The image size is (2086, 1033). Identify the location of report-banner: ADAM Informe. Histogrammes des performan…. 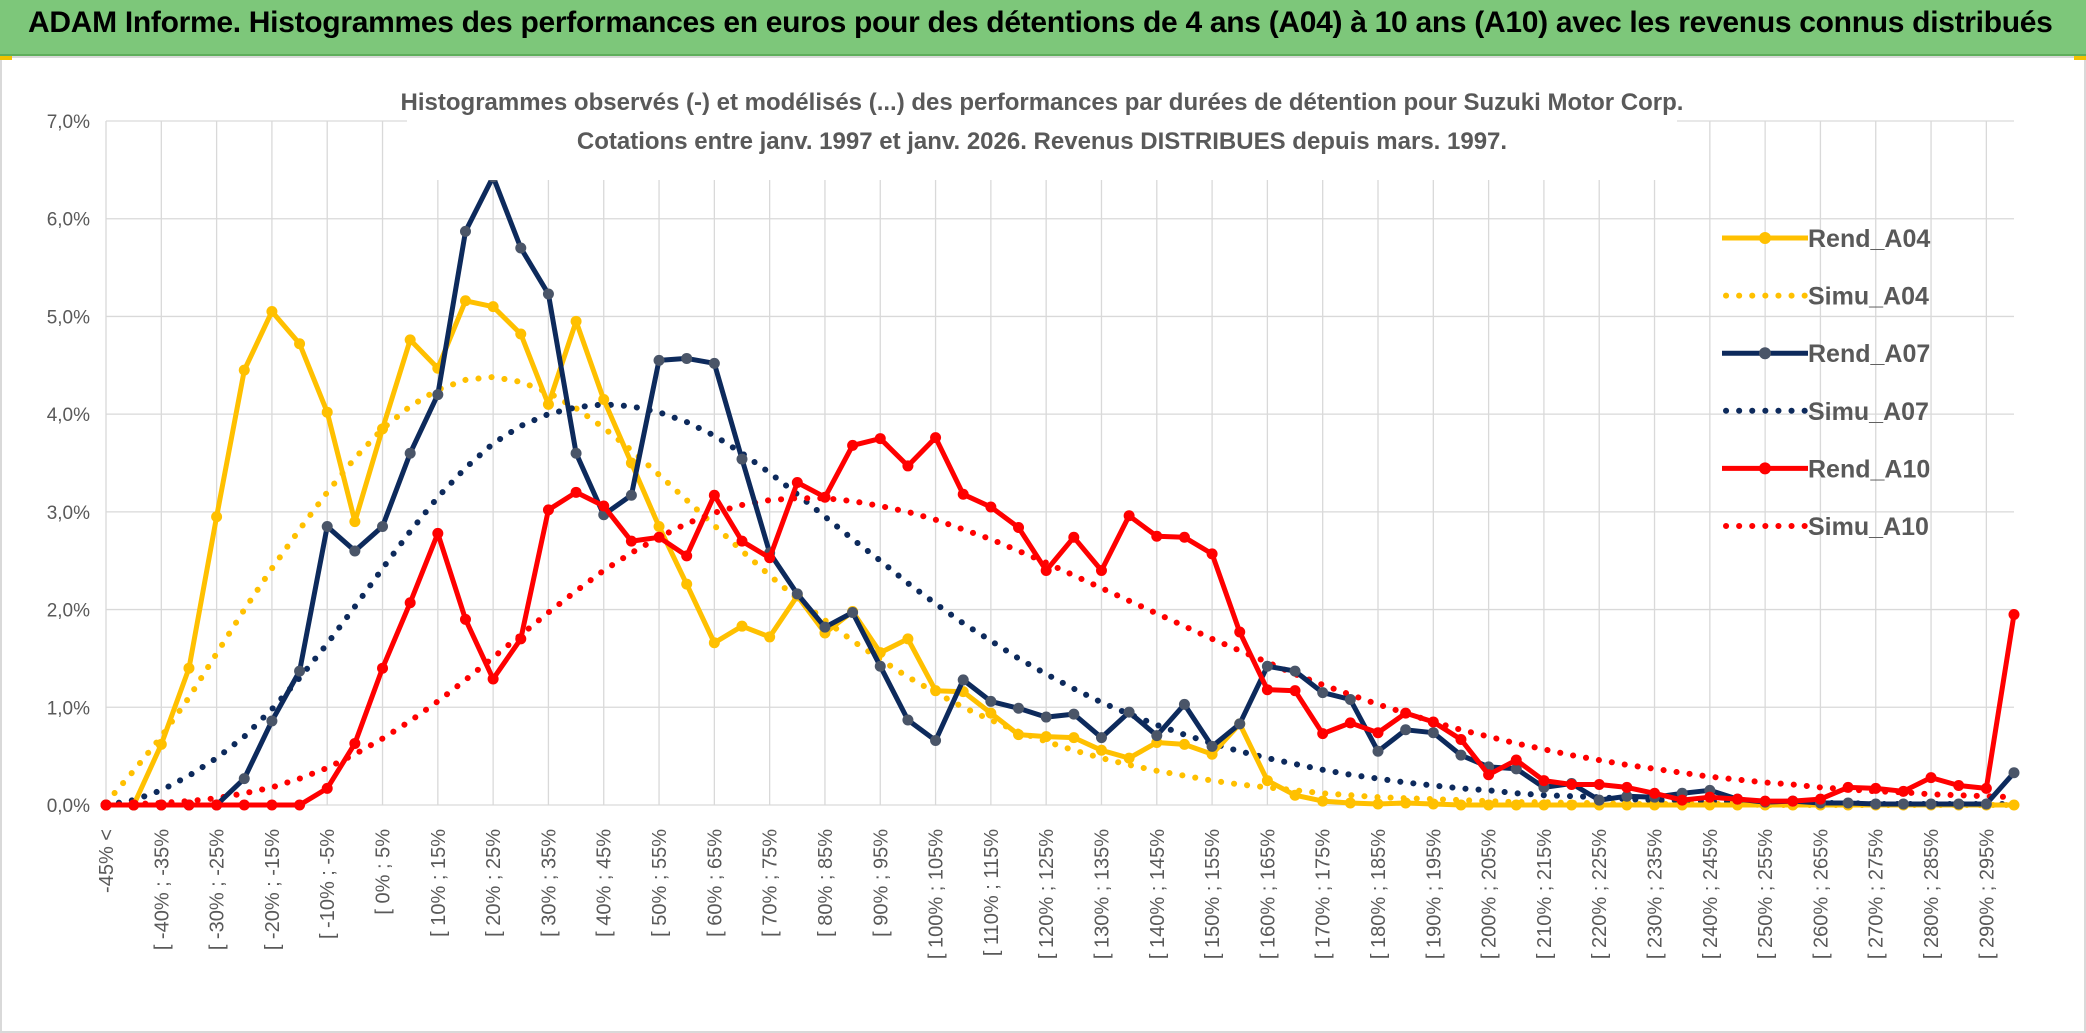
(1043, 28).